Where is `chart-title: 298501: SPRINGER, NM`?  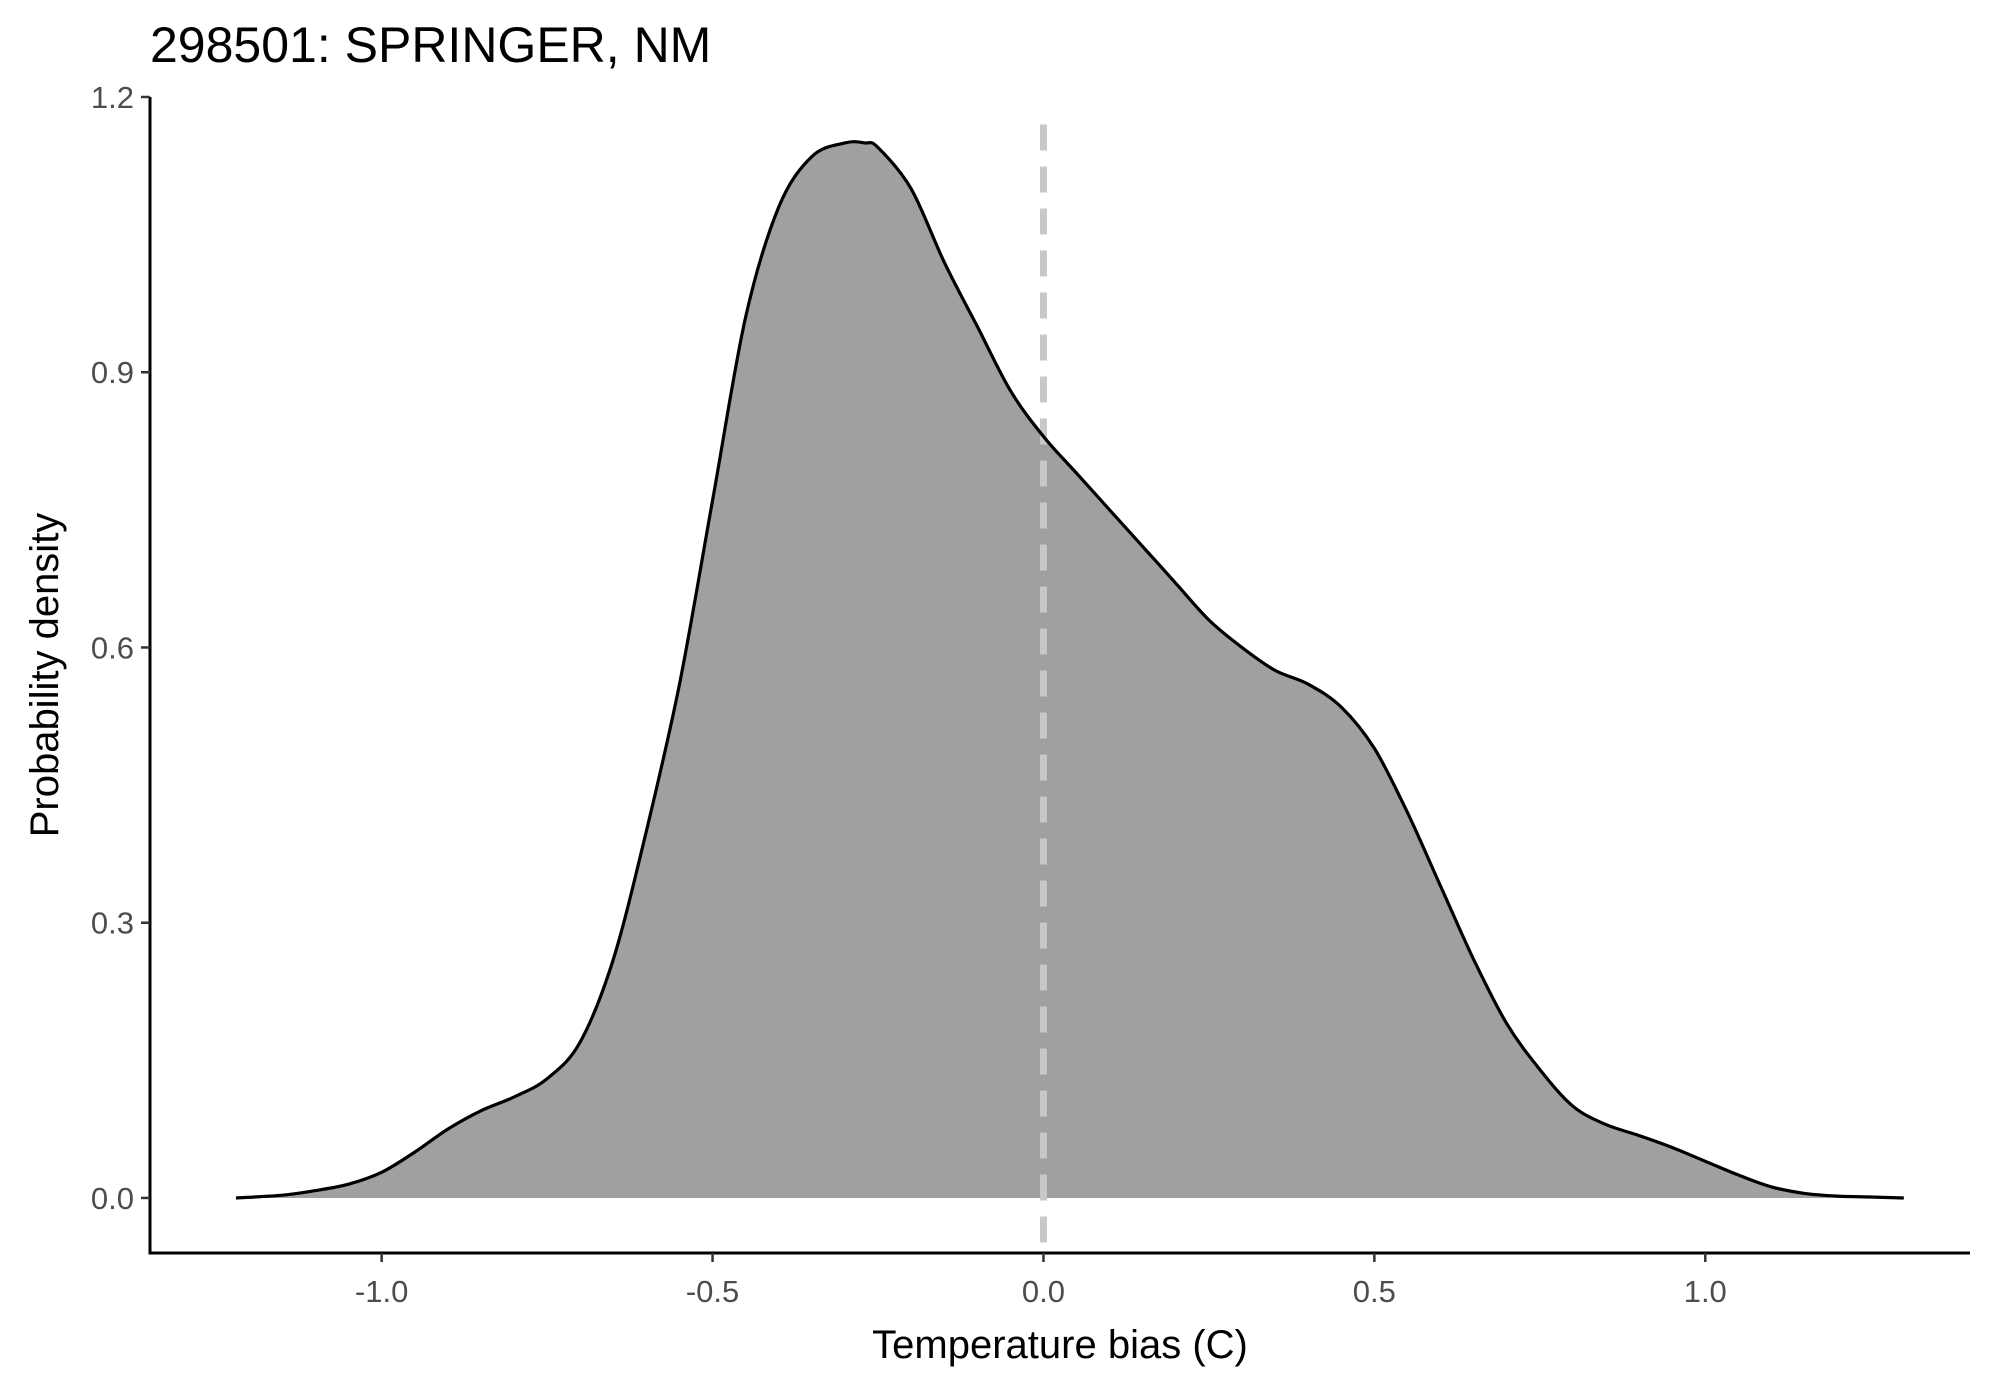 chart-title: 298501: SPRINGER, NM is located at coordinates (430, 45).